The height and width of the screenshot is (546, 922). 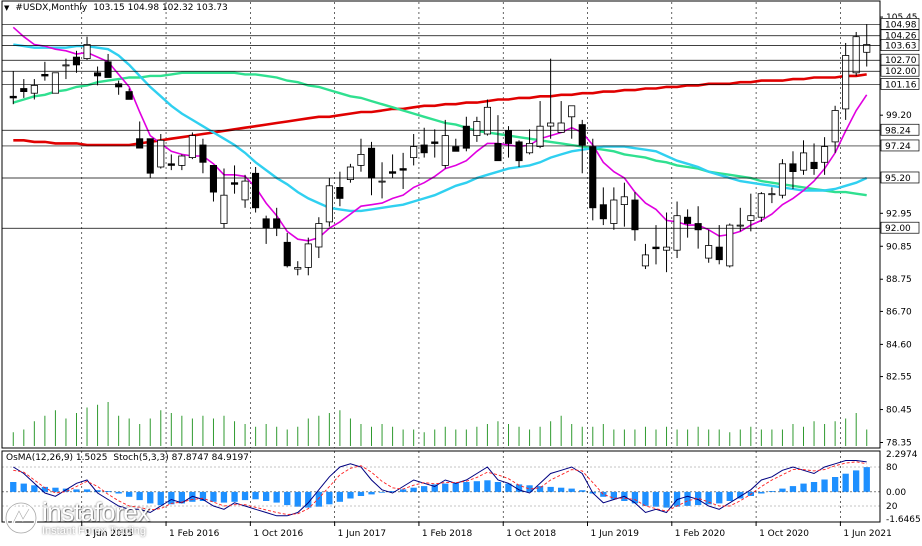 I want to click on symbol-label: #USDX,Monthly, so click(x=51, y=8).